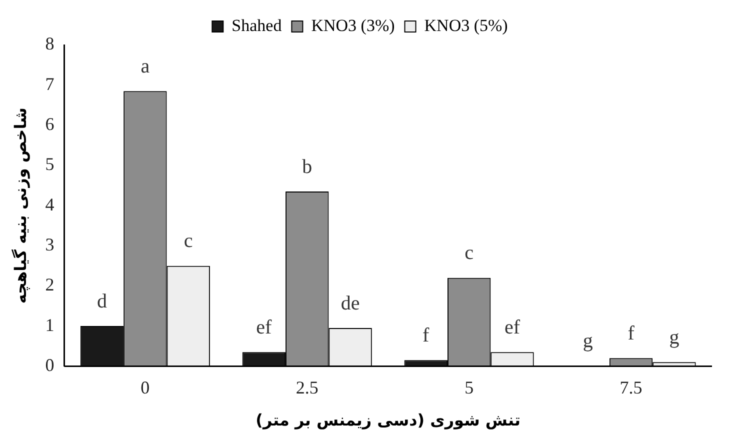 This screenshot has height=439, width=730. What do you see at coordinates (145, 66) in the screenshot?
I see `data-label: a` at bounding box center [145, 66].